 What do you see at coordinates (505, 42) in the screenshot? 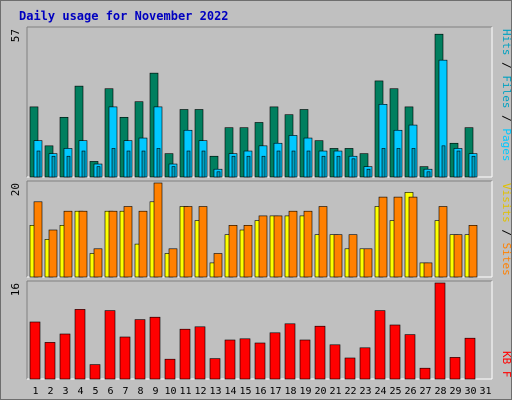
I see `legend-part: Hits` at bounding box center [505, 42].